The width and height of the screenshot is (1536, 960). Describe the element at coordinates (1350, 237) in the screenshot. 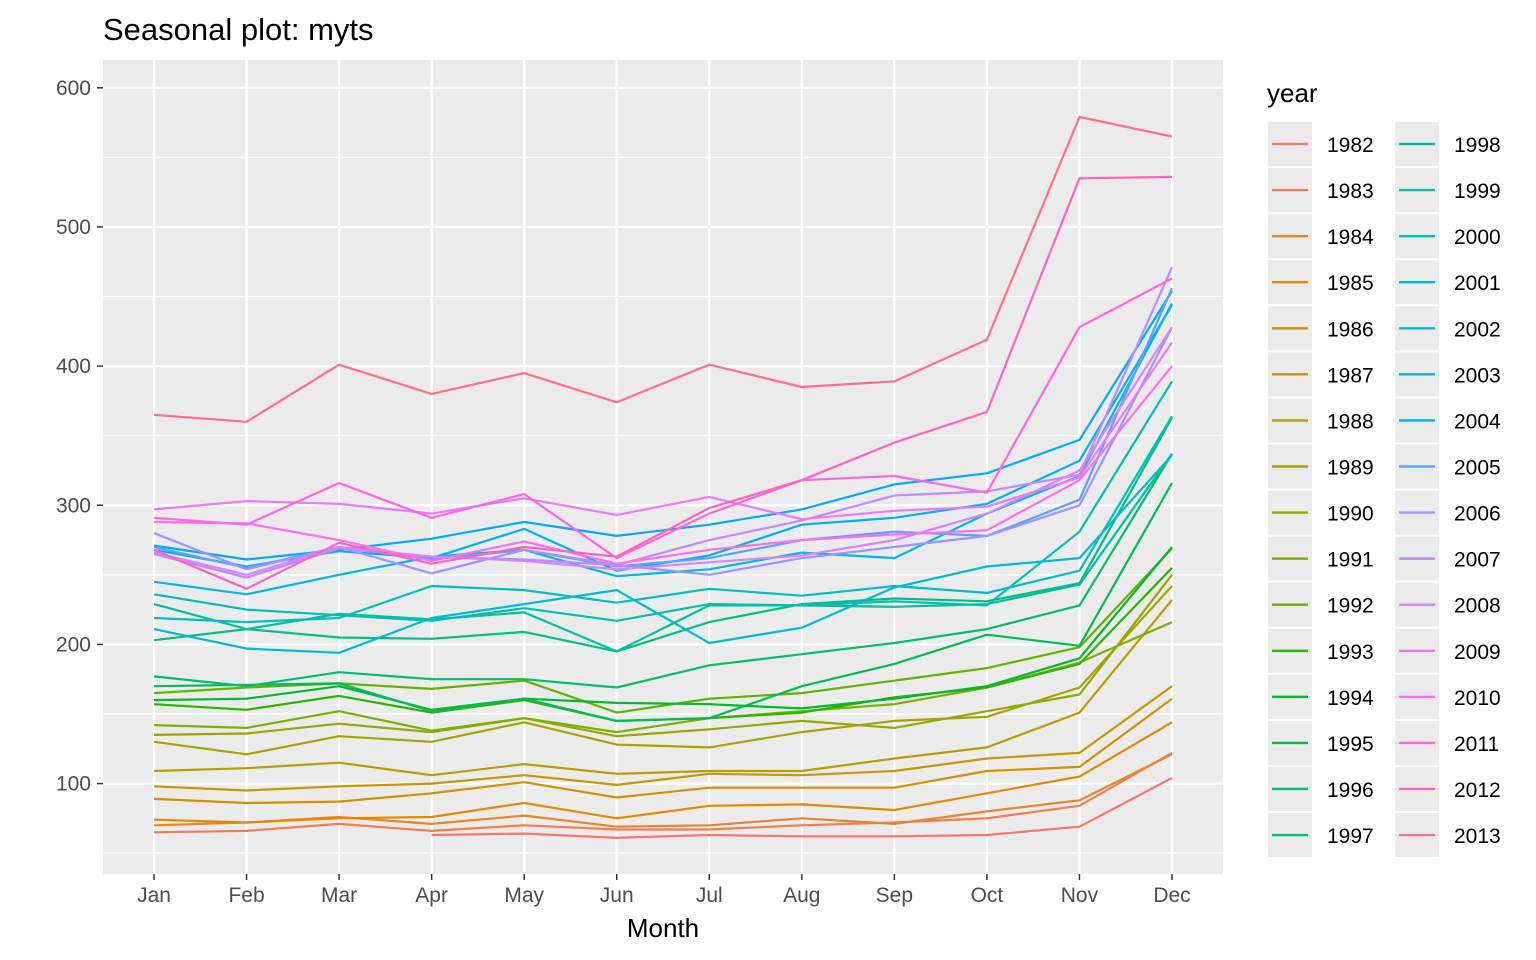

I see `legend-label: 1984` at that location.